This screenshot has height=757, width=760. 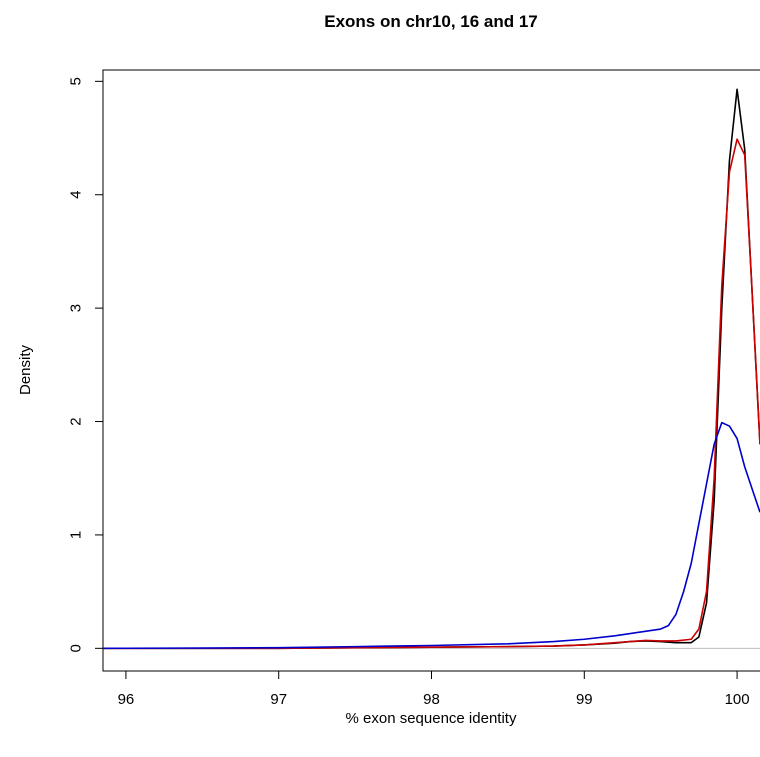 What do you see at coordinates (431, 21) in the screenshot?
I see `chart-title: Exons on chr10, 16 and 17` at bounding box center [431, 21].